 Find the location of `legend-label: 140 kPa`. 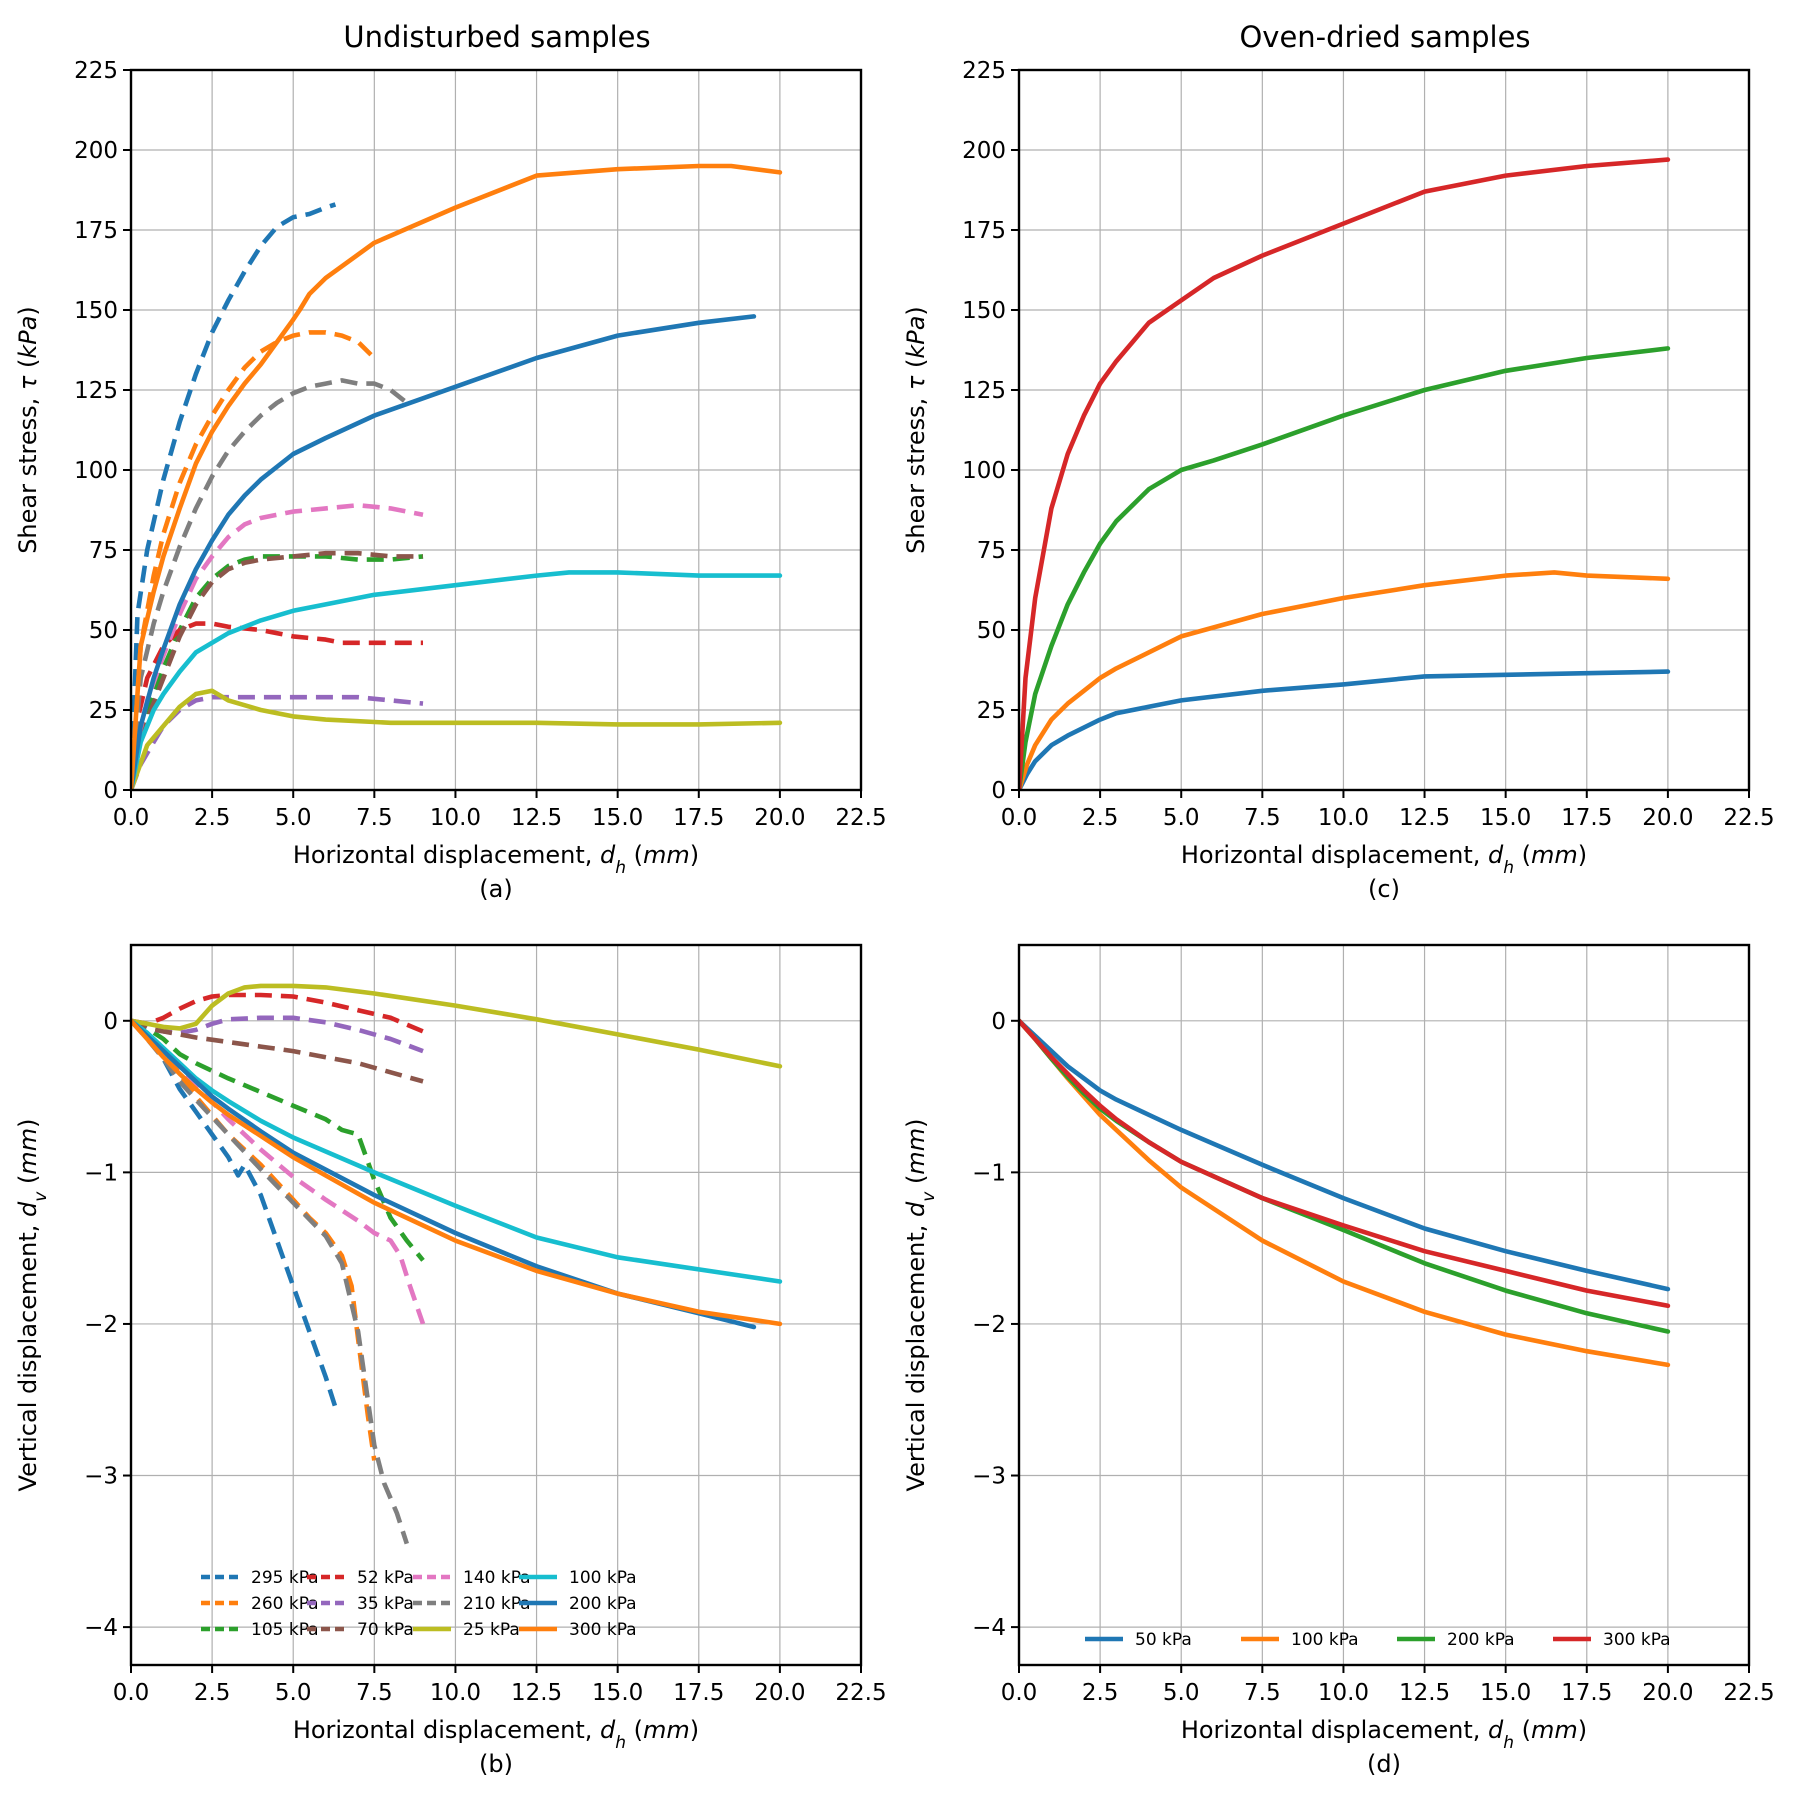

legend-label: 140 kPa is located at coordinates (497, 1578).